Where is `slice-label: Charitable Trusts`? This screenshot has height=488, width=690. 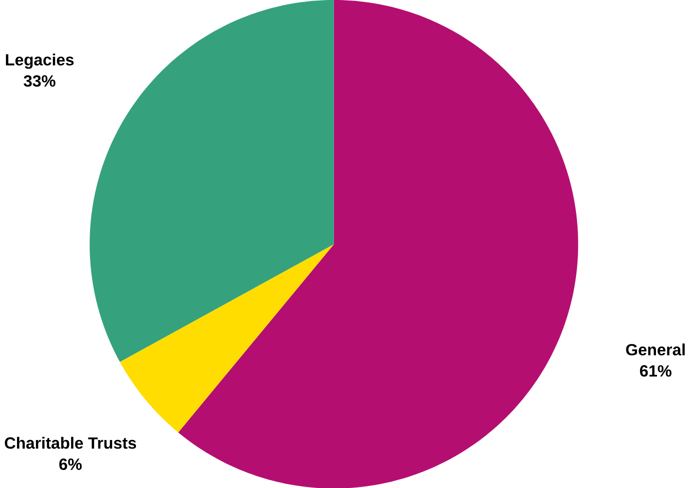
slice-label: Charitable Trusts is located at coordinates (70, 442).